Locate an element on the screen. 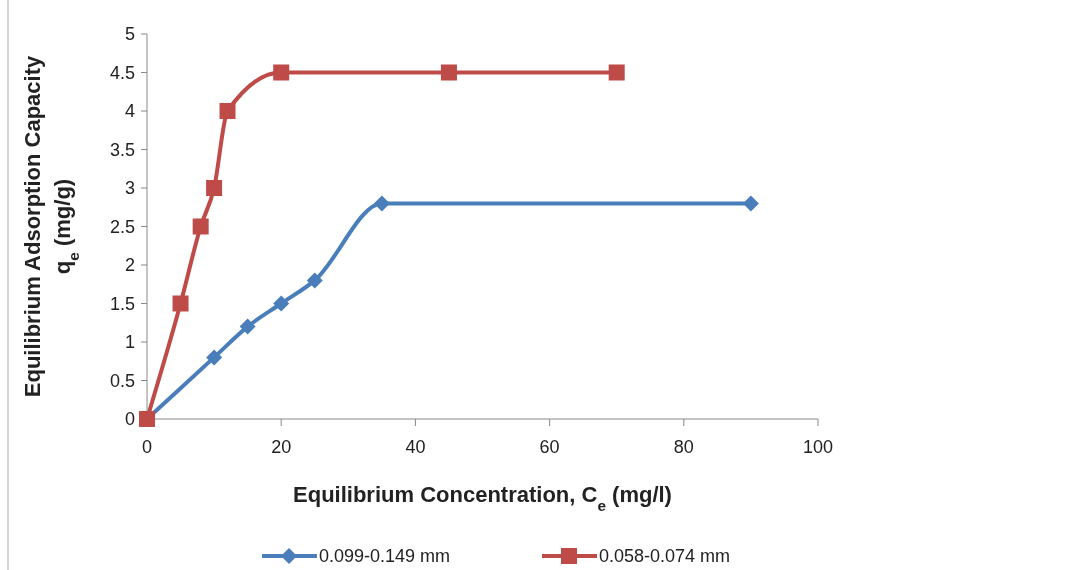  x-tick-label: 40 is located at coordinates (415, 447).